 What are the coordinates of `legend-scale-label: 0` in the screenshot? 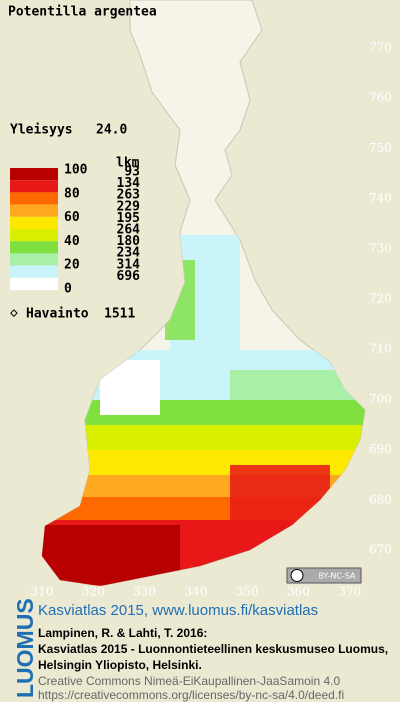 It's located at (68, 289).